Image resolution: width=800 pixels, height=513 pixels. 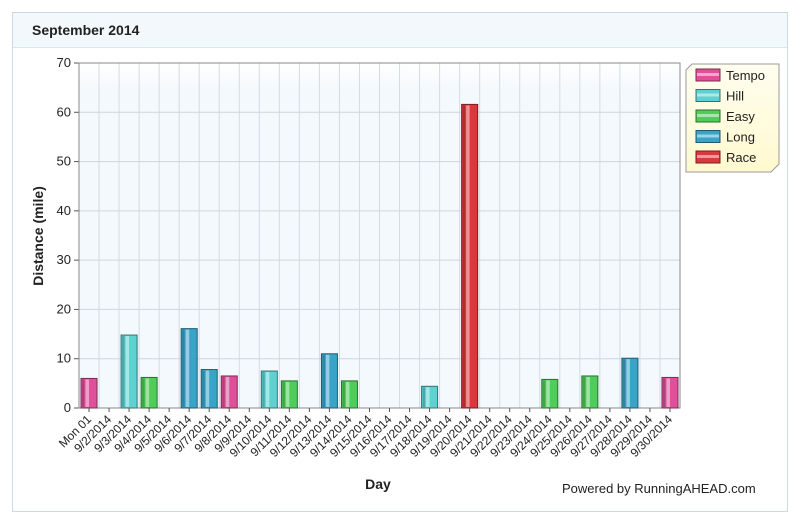 I want to click on y-tick-label: 10, so click(x=64, y=358).